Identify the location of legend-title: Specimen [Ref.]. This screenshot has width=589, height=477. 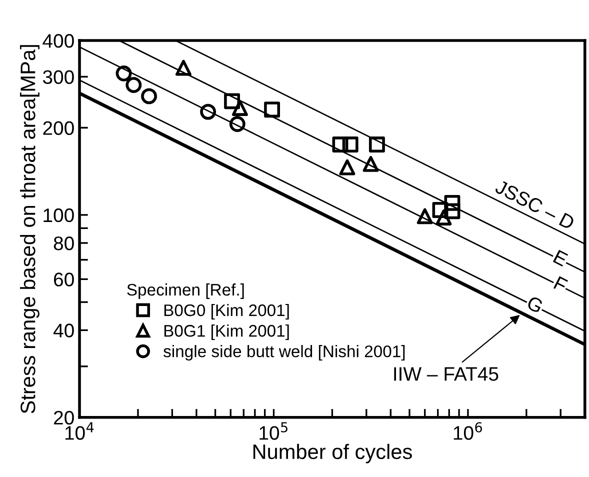
(185, 291).